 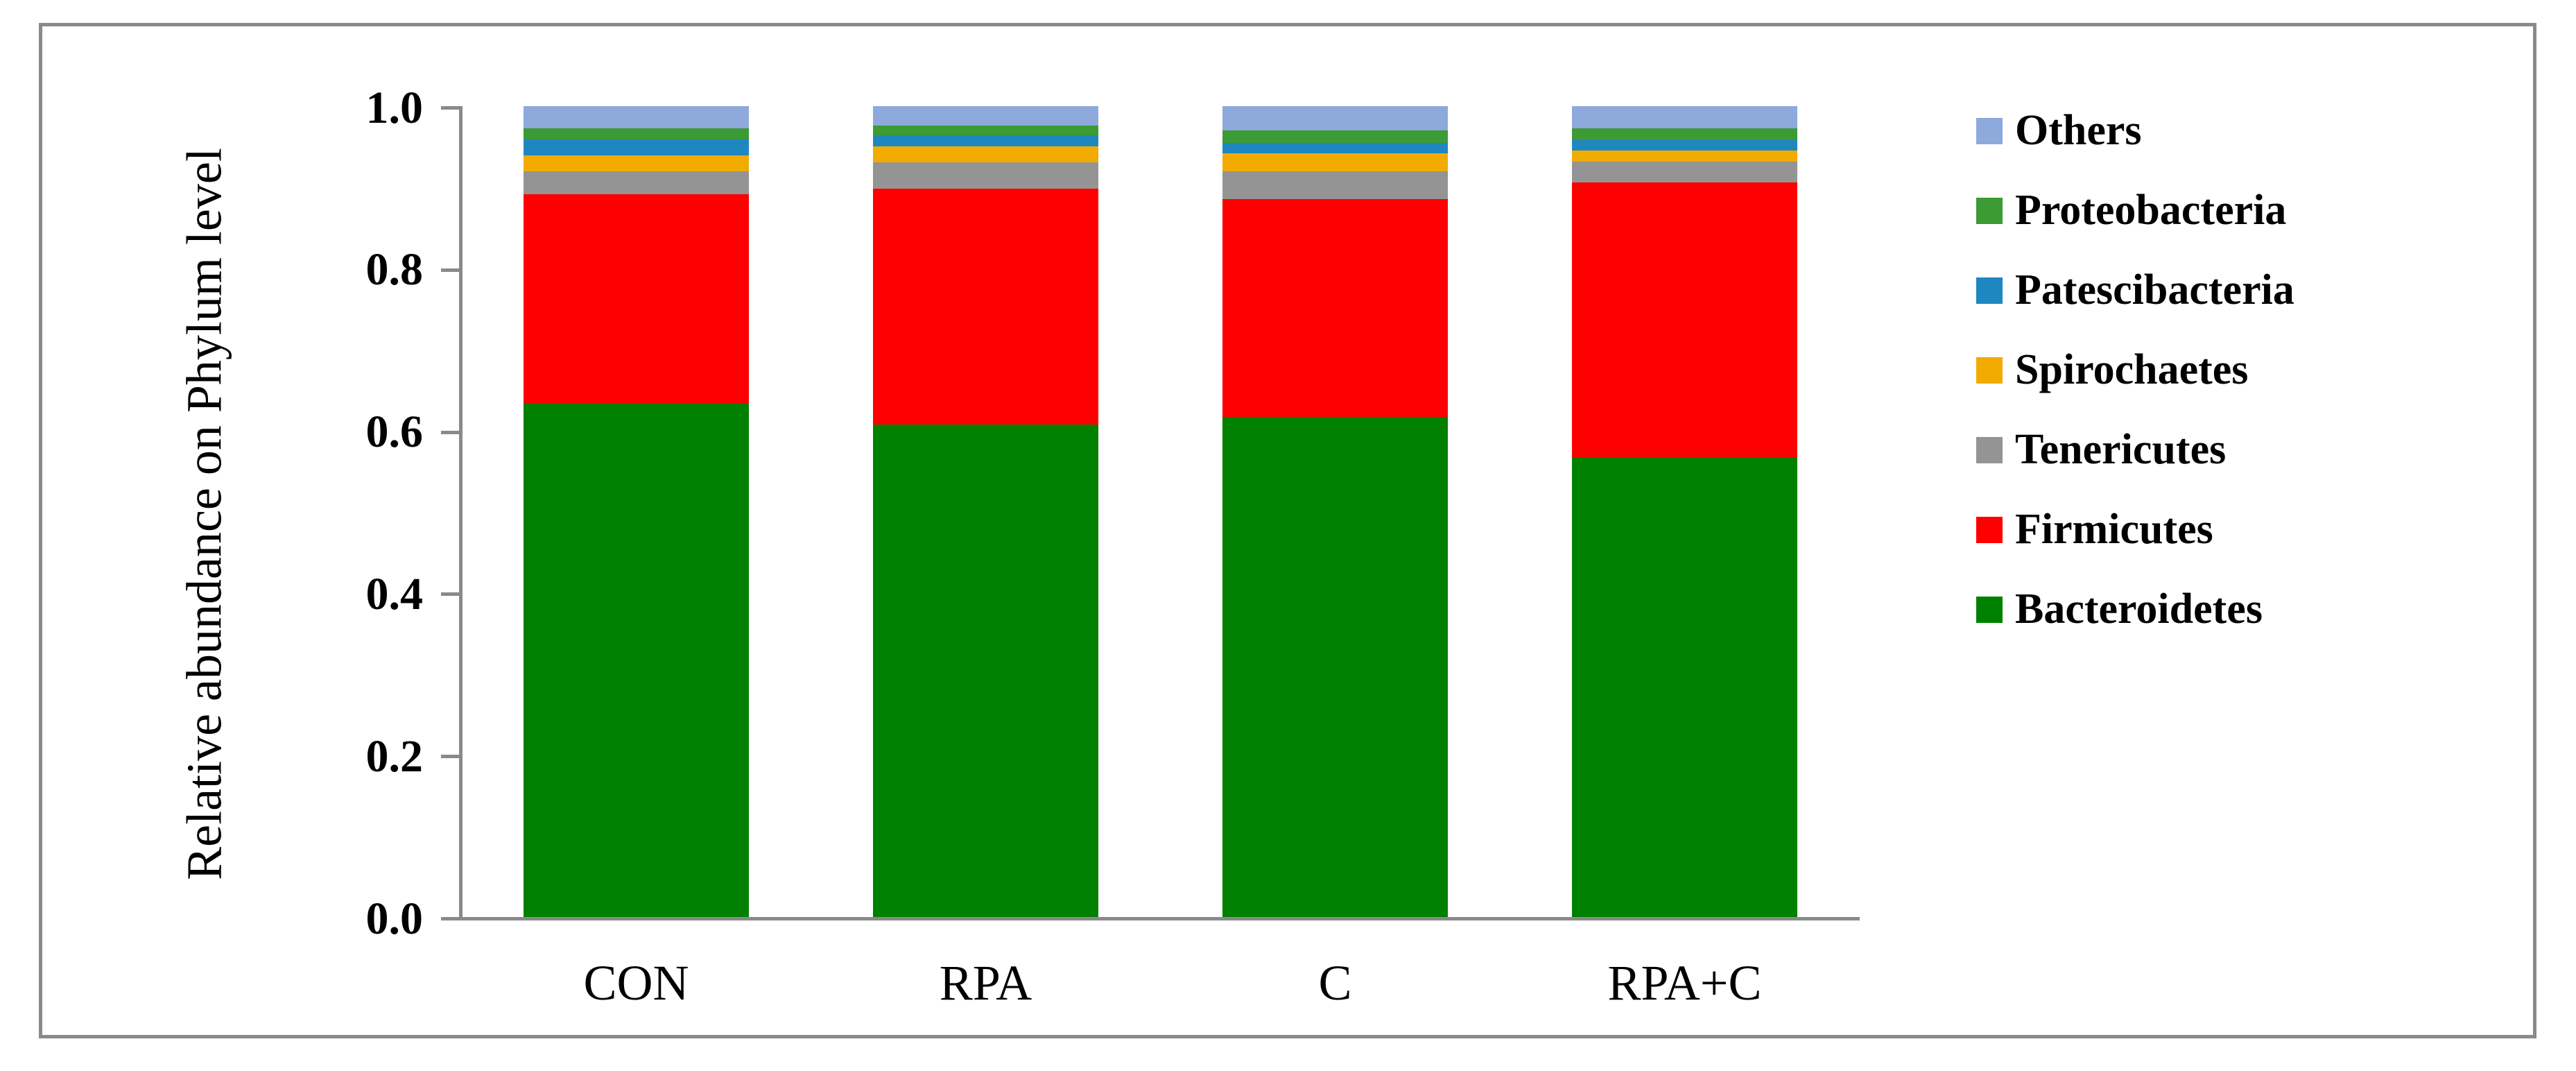 What do you see at coordinates (2151, 210) in the screenshot?
I see `legend-label: Proteobacteria` at bounding box center [2151, 210].